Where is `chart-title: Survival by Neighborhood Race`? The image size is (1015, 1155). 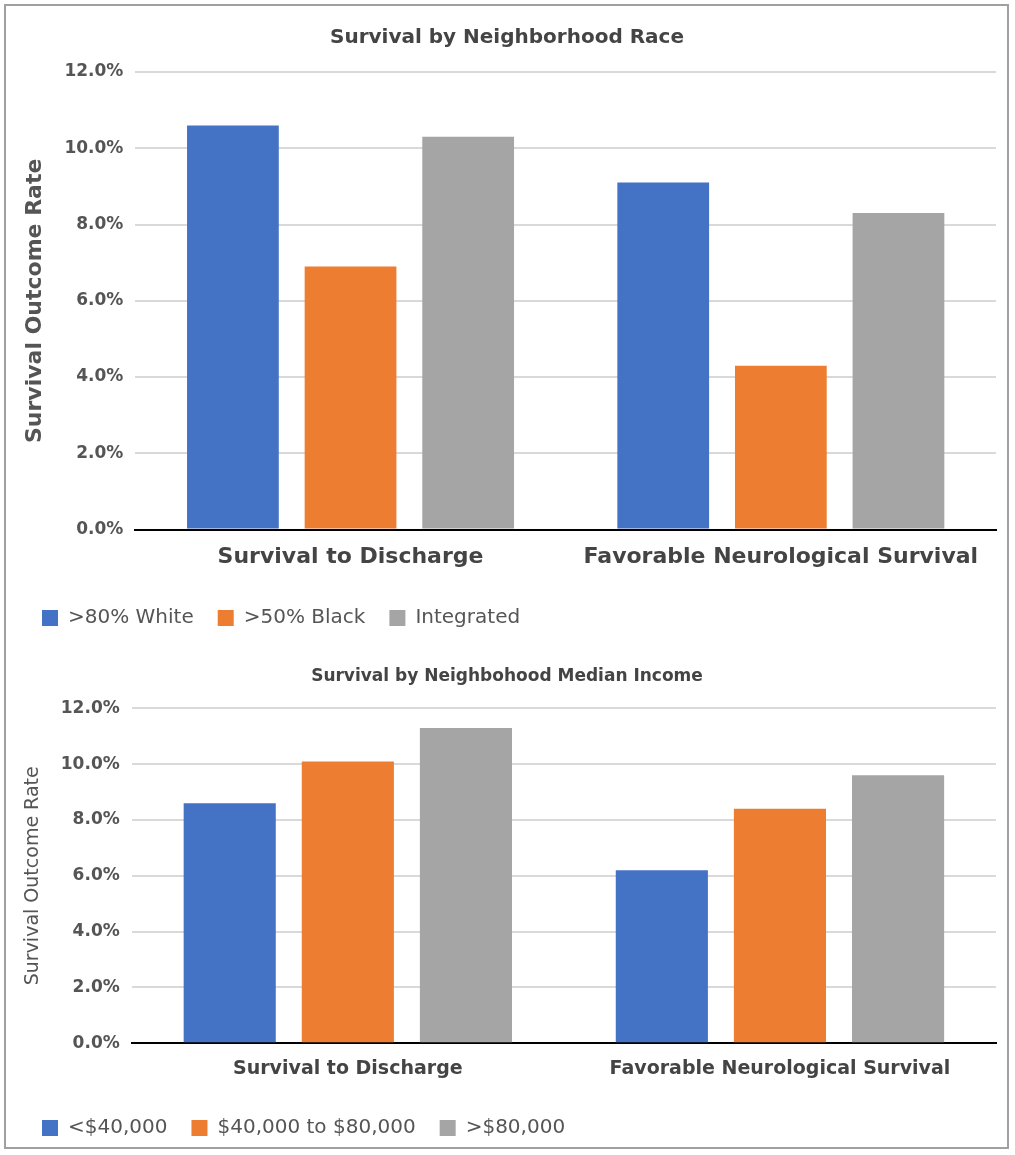
chart-title: Survival by Neighborhood Race is located at coordinates (507, 36).